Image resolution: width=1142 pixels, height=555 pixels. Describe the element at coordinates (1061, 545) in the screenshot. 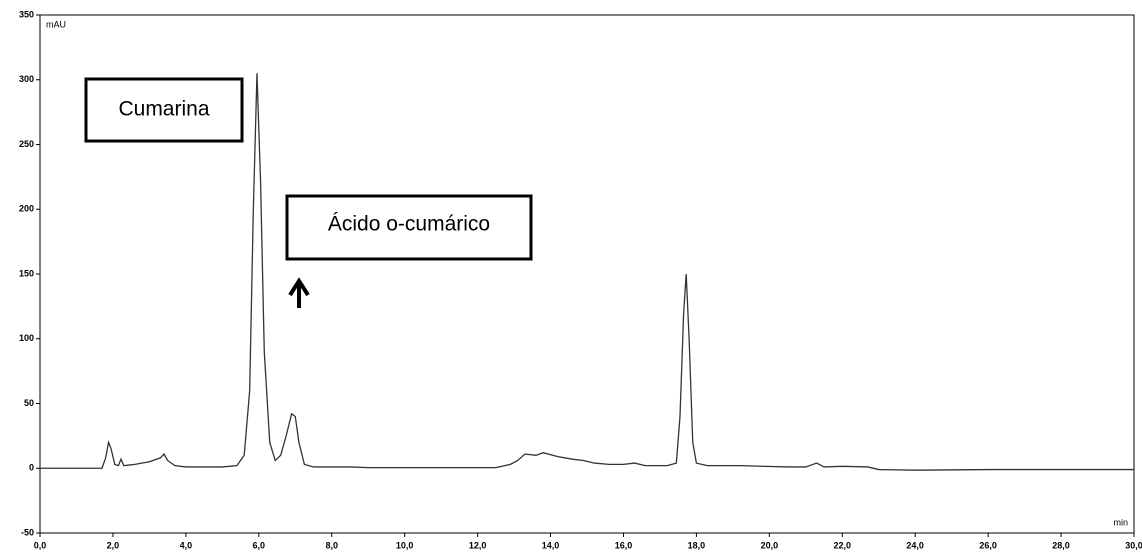

I see `x-tick-label: 28,0` at that location.